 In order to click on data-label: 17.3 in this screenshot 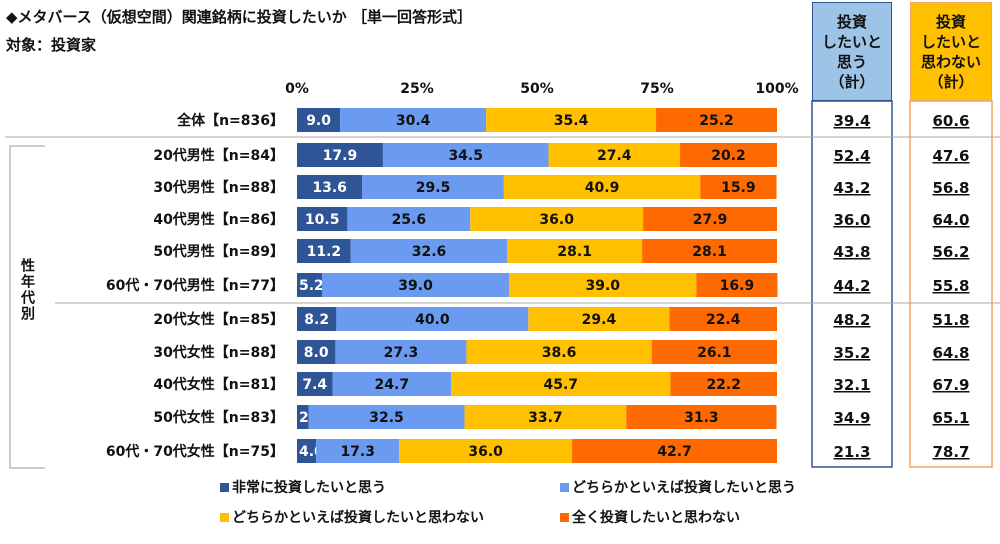, I will do `click(357, 452)`.